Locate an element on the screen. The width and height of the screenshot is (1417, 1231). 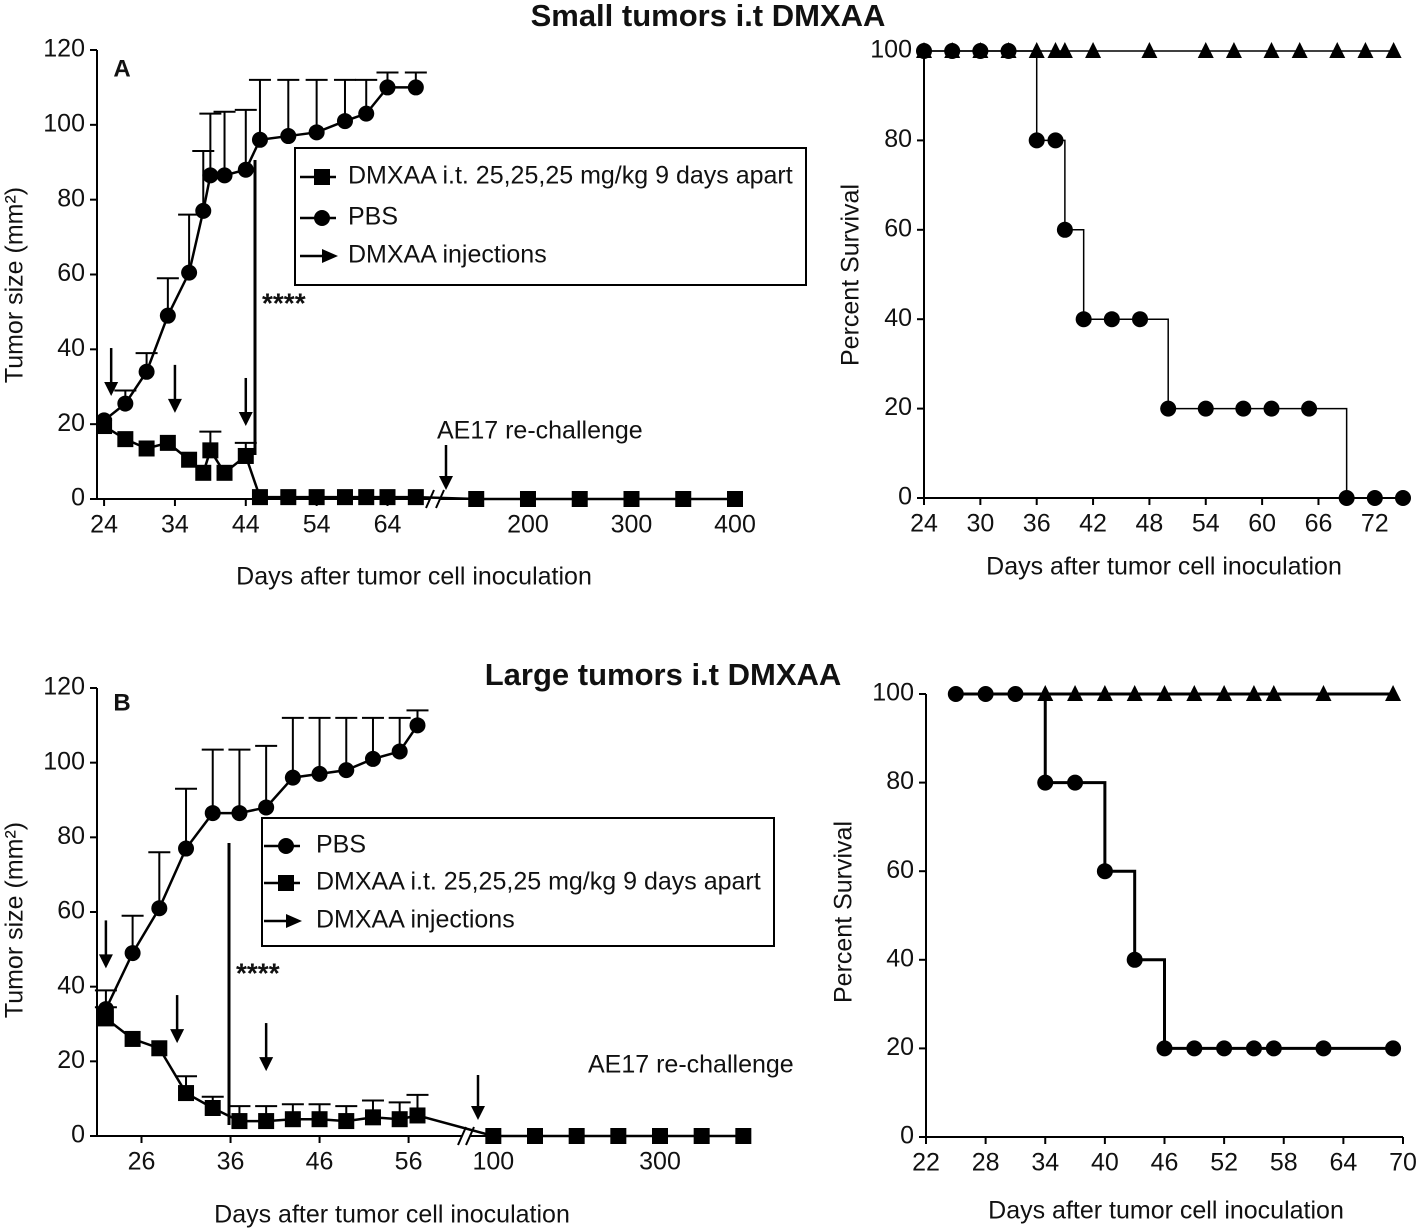
y-tick-label: 80 is located at coordinates (71, 198).